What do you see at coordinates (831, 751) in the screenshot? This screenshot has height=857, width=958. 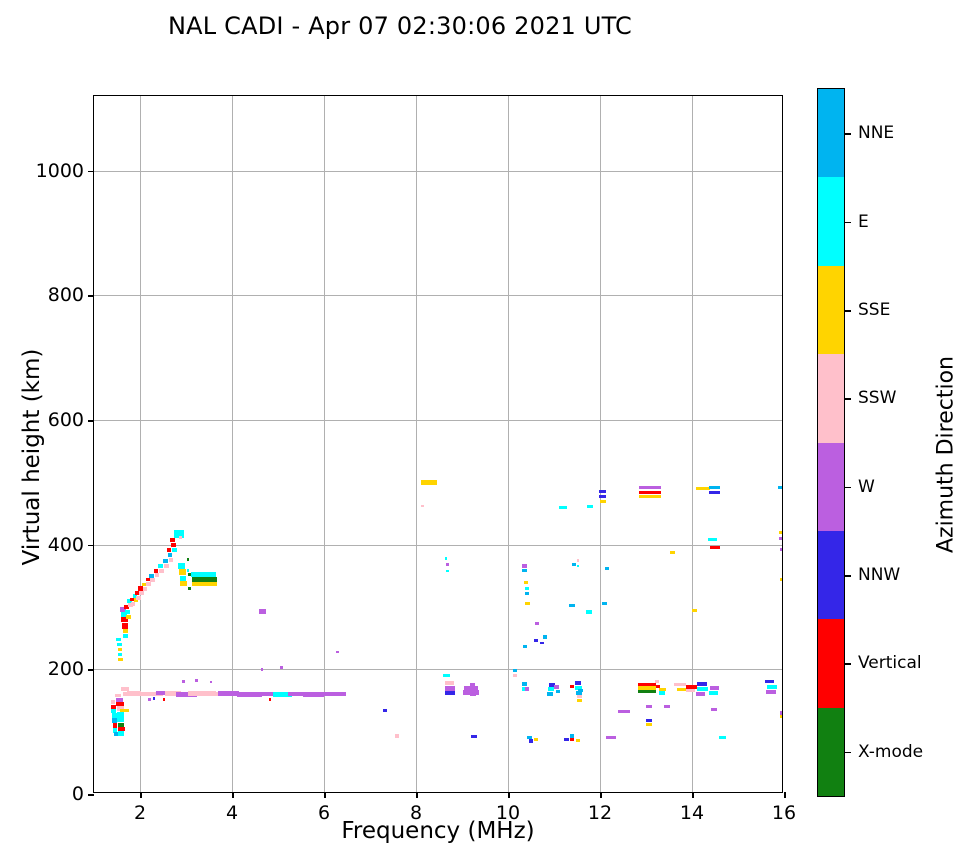 I see `colorbar-segment-x-mode` at bounding box center [831, 751].